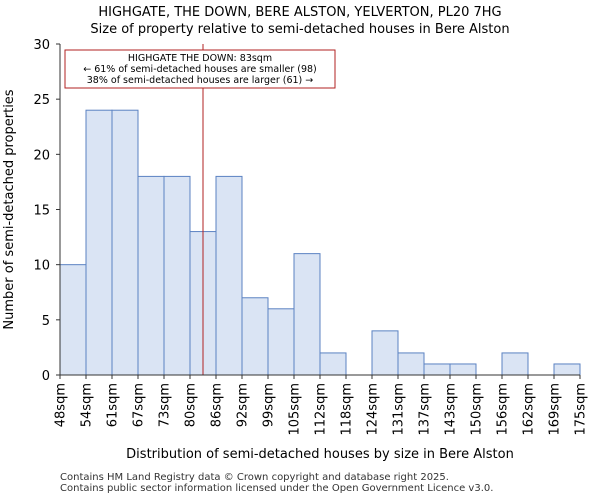 The height and width of the screenshot is (500, 600). What do you see at coordinates (46, 376) in the screenshot?
I see `y-tick-label: 0` at bounding box center [46, 376].